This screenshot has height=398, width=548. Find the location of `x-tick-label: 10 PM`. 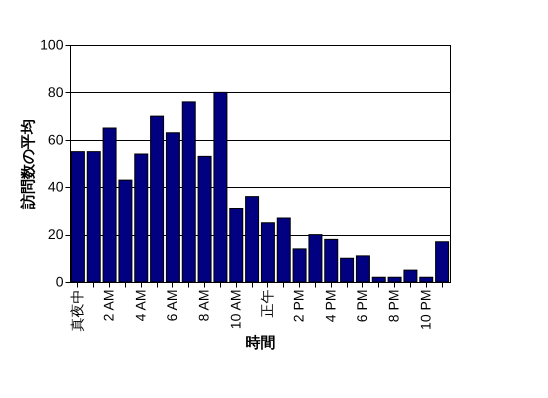

x-tick-label: 10 PM is located at coordinates (425, 310).